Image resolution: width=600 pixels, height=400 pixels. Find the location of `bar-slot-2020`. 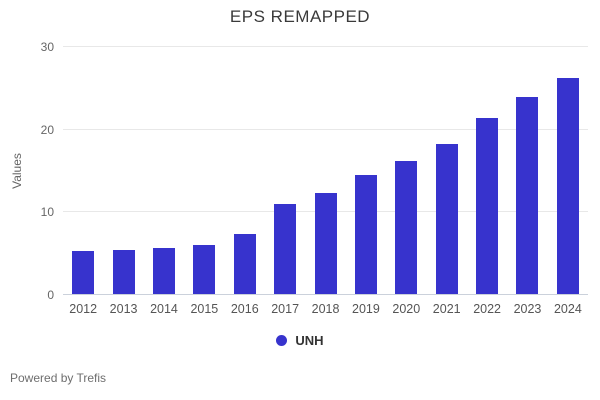

bar-slot-2020 is located at coordinates (406, 171).